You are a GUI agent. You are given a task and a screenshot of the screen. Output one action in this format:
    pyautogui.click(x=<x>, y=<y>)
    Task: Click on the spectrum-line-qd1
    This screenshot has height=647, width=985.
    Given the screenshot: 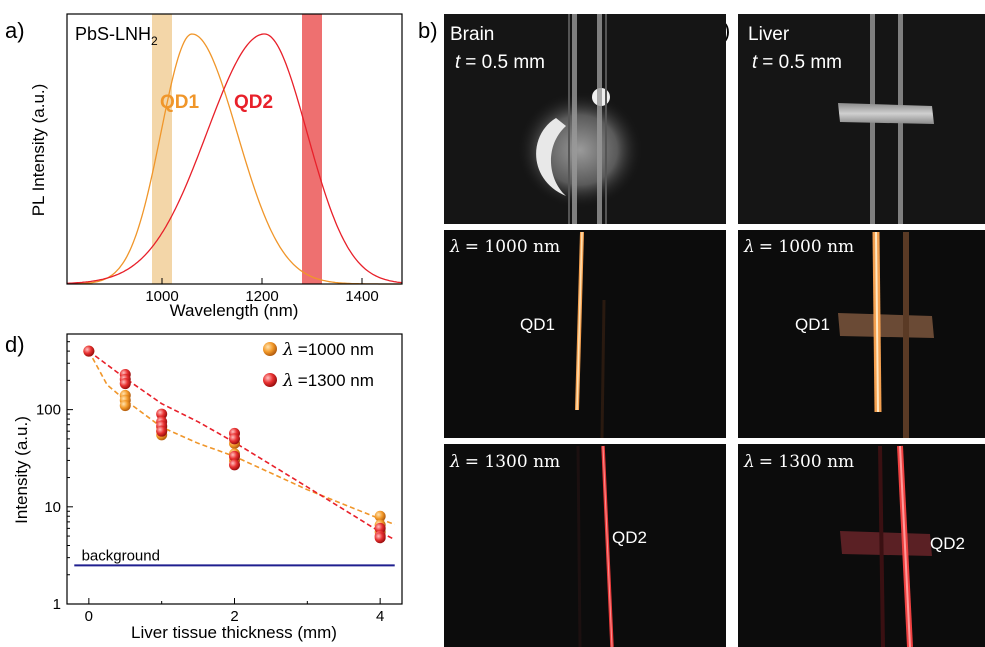 What is the action you would take?
    pyautogui.click(x=234, y=159)
    